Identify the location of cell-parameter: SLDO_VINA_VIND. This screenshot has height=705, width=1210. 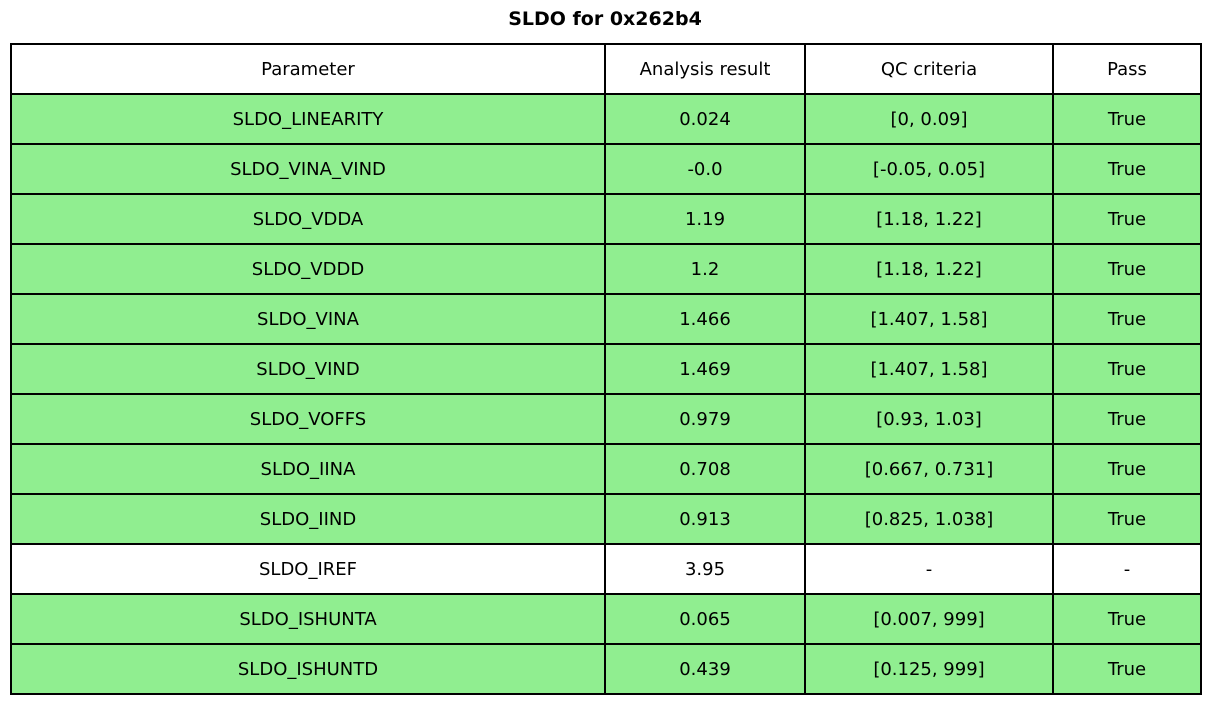
(308, 169).